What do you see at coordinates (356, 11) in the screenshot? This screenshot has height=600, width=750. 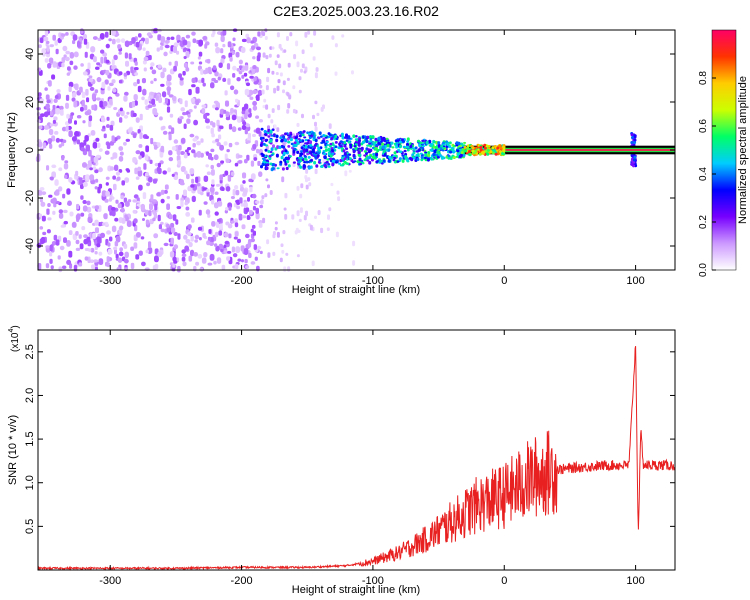 I see `figure-title: C2E3.2025.003.23.16.R02` at bounding box center [356, 11].